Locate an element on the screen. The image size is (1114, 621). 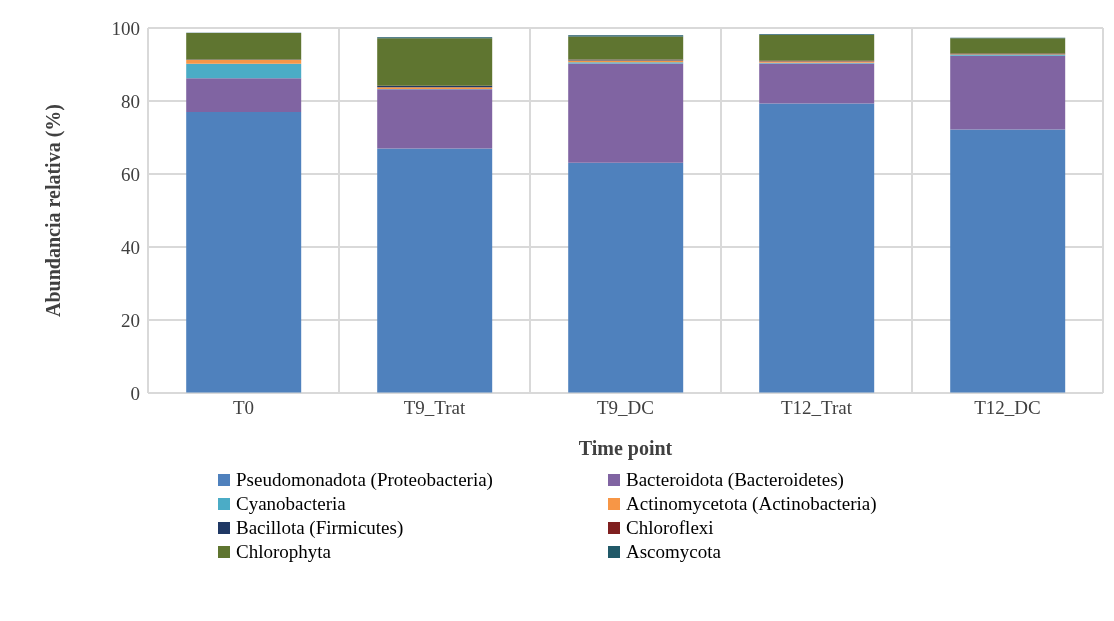
x-tick-label: T9_Trat is located at coordinates (435, 408).